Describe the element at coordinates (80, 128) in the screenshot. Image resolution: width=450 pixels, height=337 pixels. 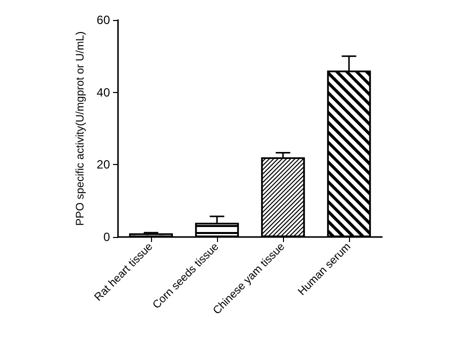
I see `y-axis-title: PPO specific activity(U/mgprot or U/mL)` at that location.